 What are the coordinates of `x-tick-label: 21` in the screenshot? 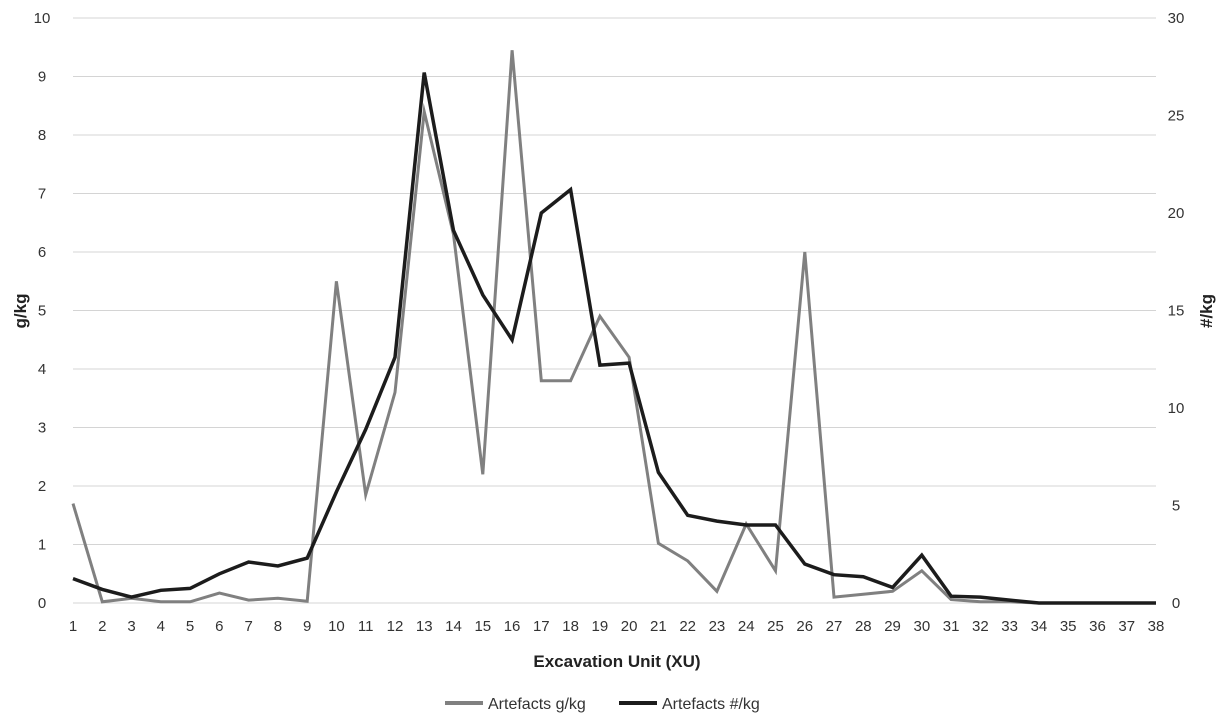 It's located at (658, 626).